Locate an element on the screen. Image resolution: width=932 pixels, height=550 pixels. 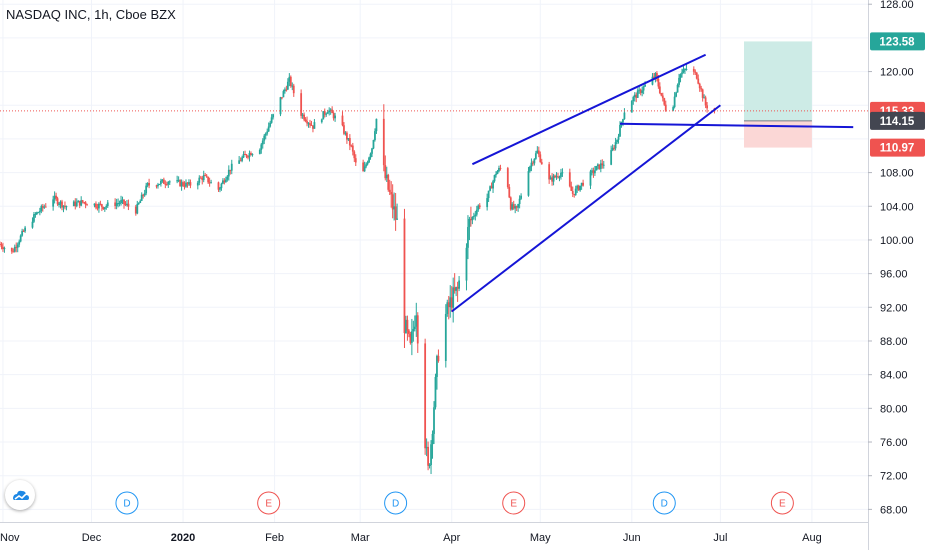
y-tick-label: 108.00 is located at coordinates (897, 174).